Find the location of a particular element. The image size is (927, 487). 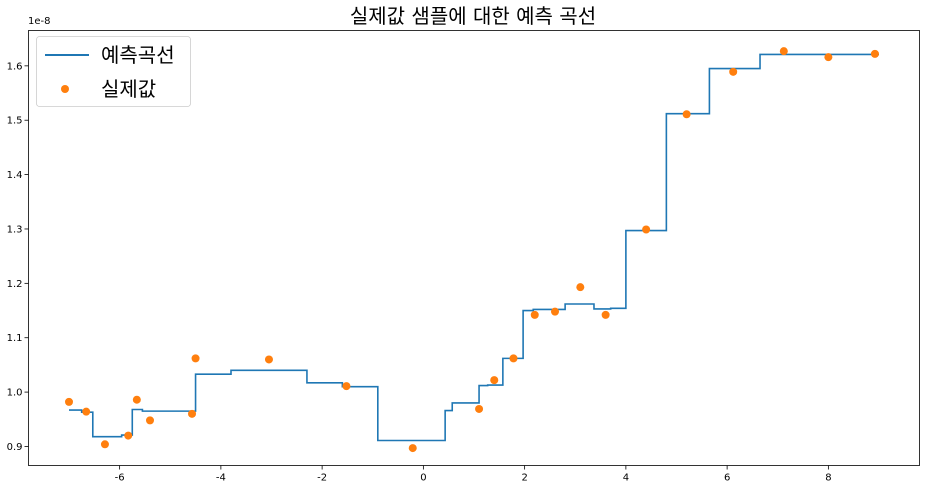

chart-title: 실제값 샘플에 대한 예측 곡선 is located at coordinates (473, 16).